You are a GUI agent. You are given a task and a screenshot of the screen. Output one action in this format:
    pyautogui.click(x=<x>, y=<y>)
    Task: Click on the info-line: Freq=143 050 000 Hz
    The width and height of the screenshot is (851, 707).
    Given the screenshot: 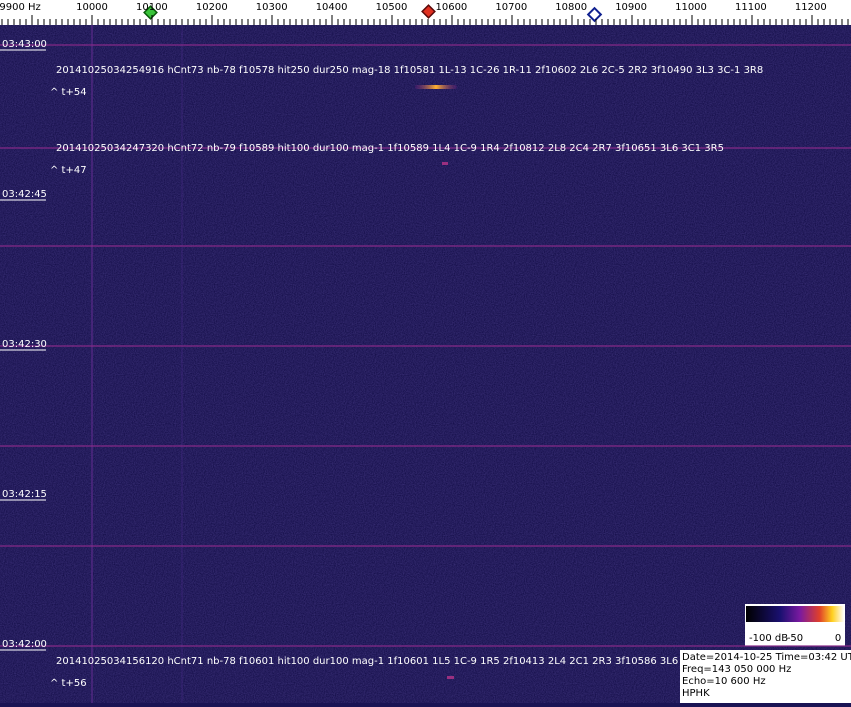 What is the action you would take?
    pyautogui.click(x=736, y=669)
    